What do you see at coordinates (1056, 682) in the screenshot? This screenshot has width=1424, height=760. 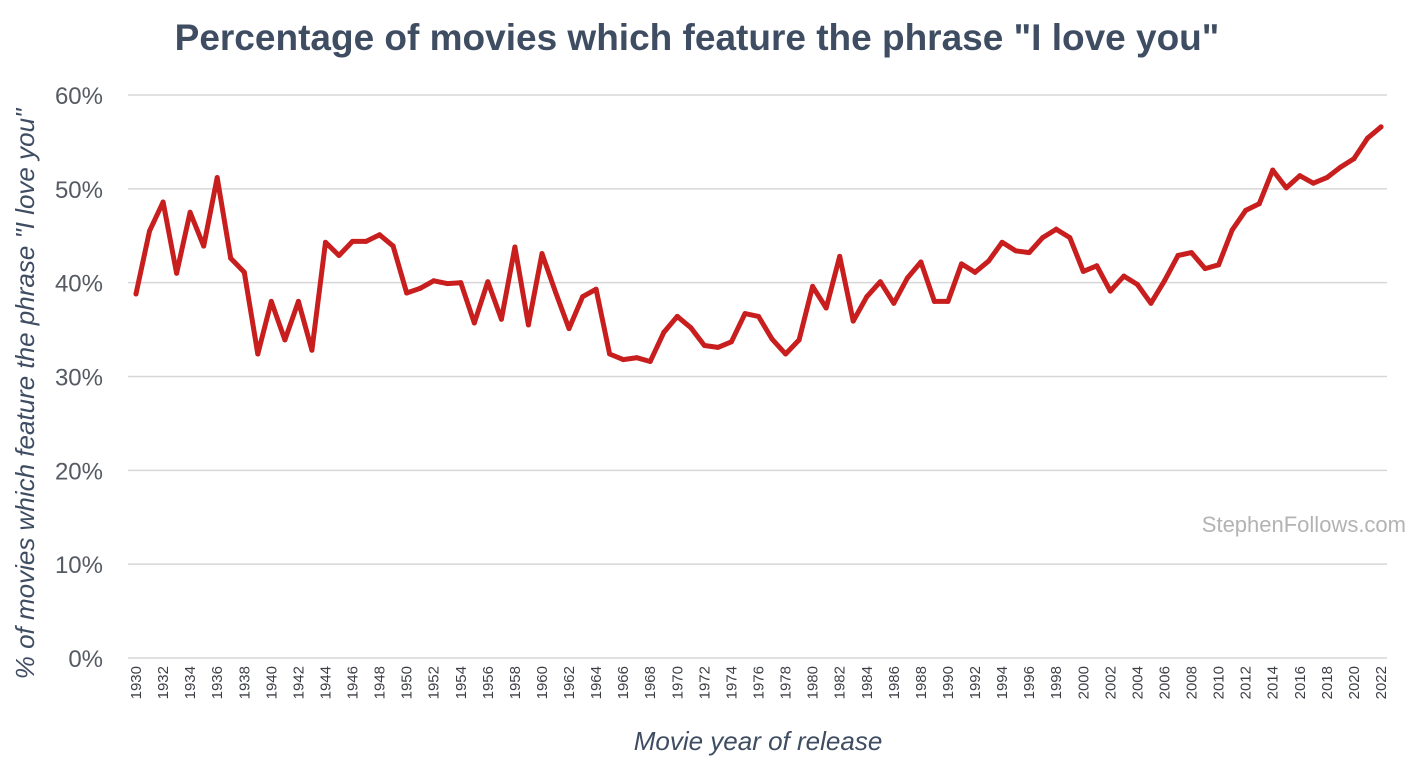 I see `x-tick-label: 1998` at bounding box center [1056, 682].